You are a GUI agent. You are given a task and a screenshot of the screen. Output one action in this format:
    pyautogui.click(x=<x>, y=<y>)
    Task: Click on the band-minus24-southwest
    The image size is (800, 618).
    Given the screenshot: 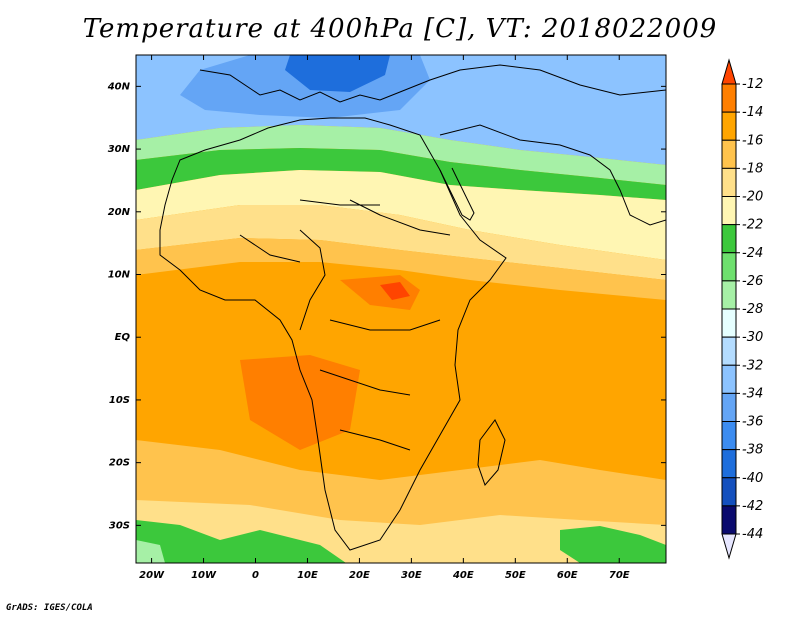 What is the action you would take?
    pyautogui.click(x=241, y=541)
    